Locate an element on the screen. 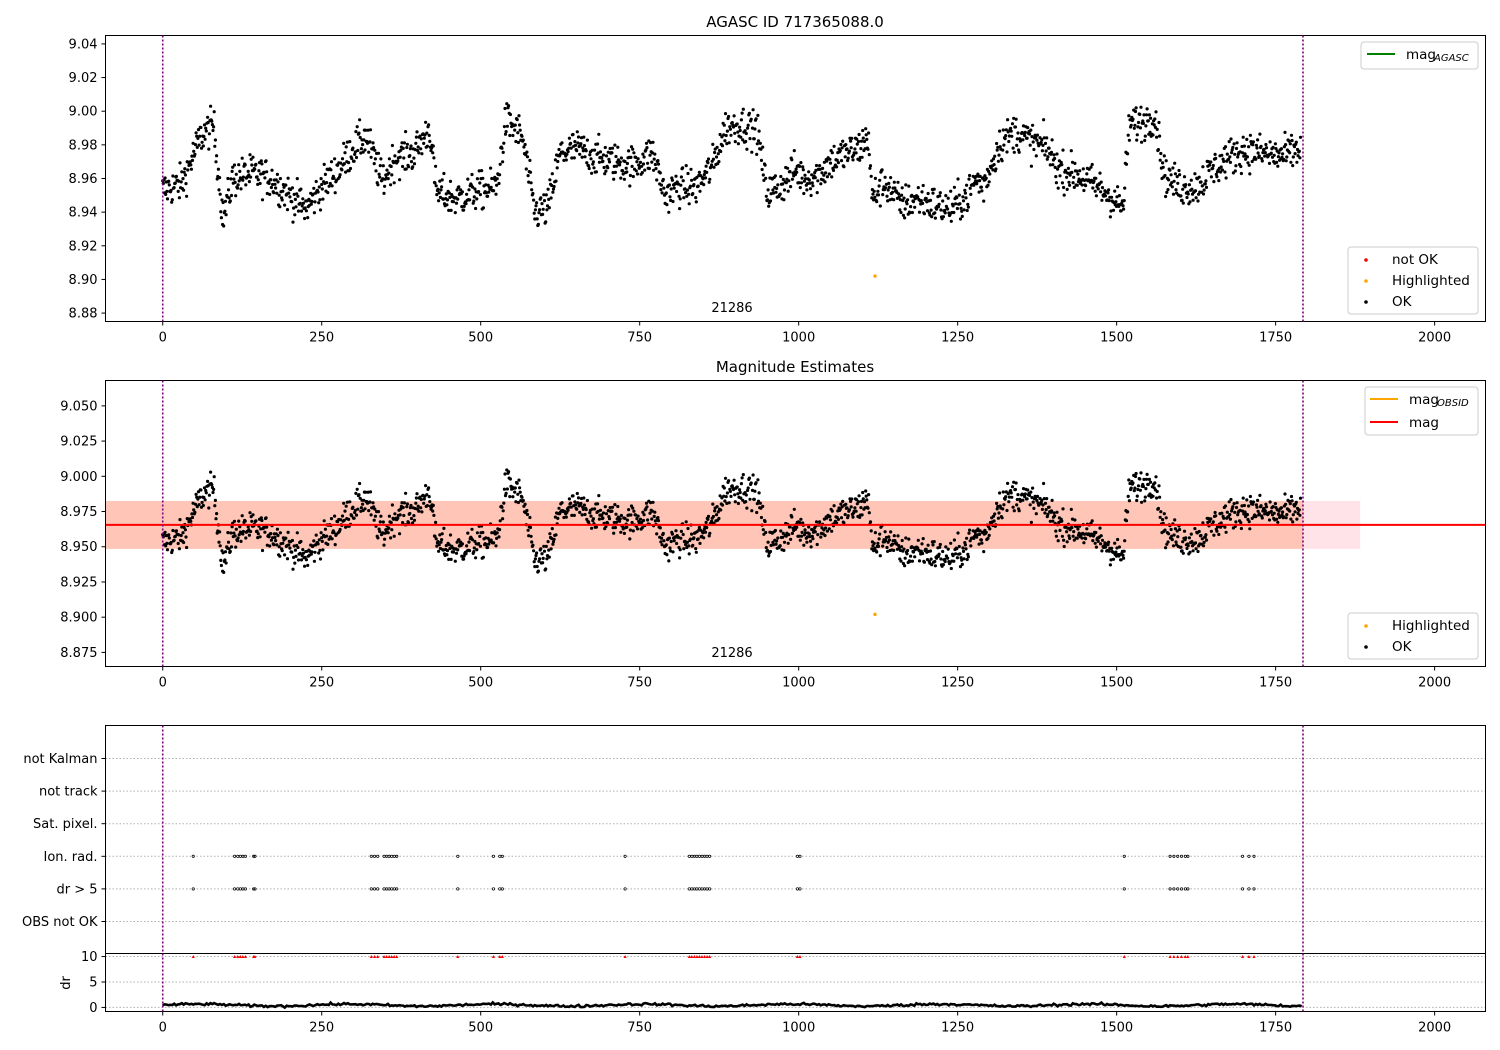  mag-obsid-legend-sub: OBSID is located at coordinates (1453, 403).